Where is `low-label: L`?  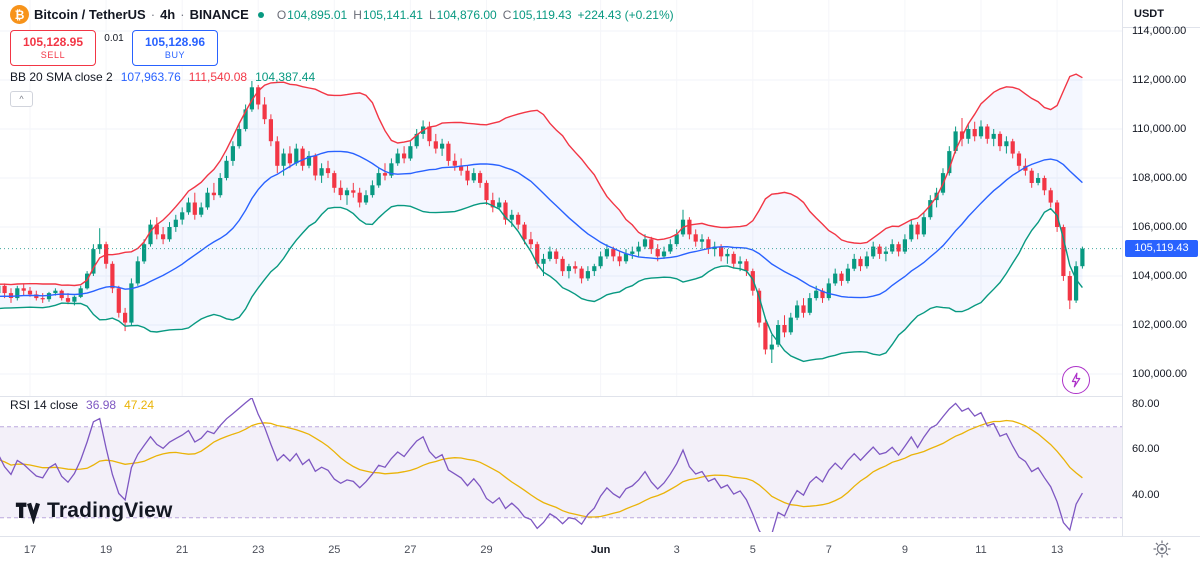
low-label: L is located at coordinates (432, 14).